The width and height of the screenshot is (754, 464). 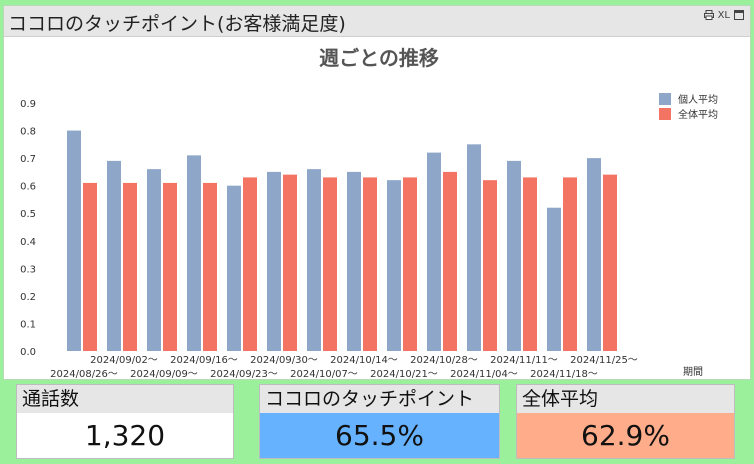 I want to click on x-tick-label: 2024/11/11～, so click(x=524, y=360).